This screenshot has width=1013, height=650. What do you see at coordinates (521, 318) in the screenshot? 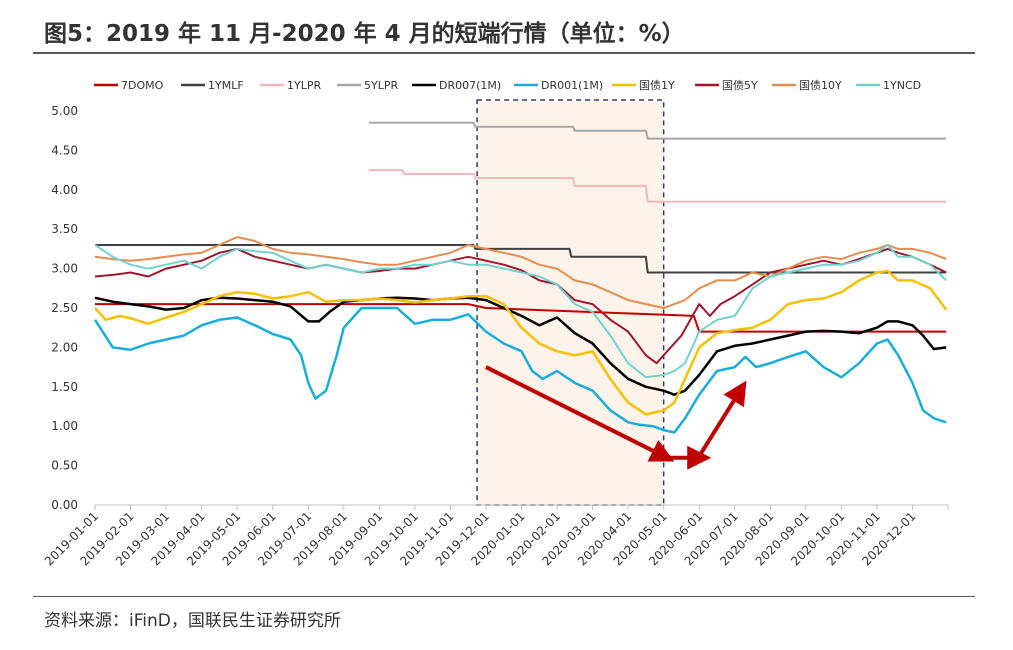
I see `series-line-7domo` at bounding box center [521, 318].